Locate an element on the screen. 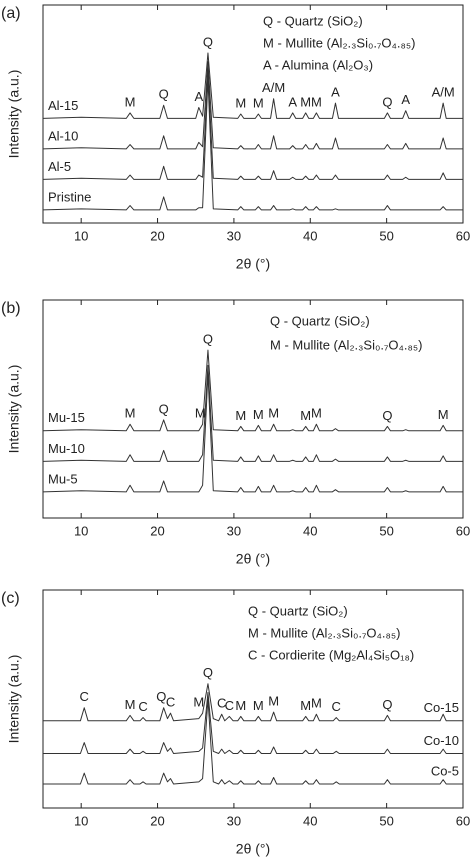 Image resolution: width=474 pixels, height=863 pixels. series-label: Mu-10 is located at coordinates (66, 448).